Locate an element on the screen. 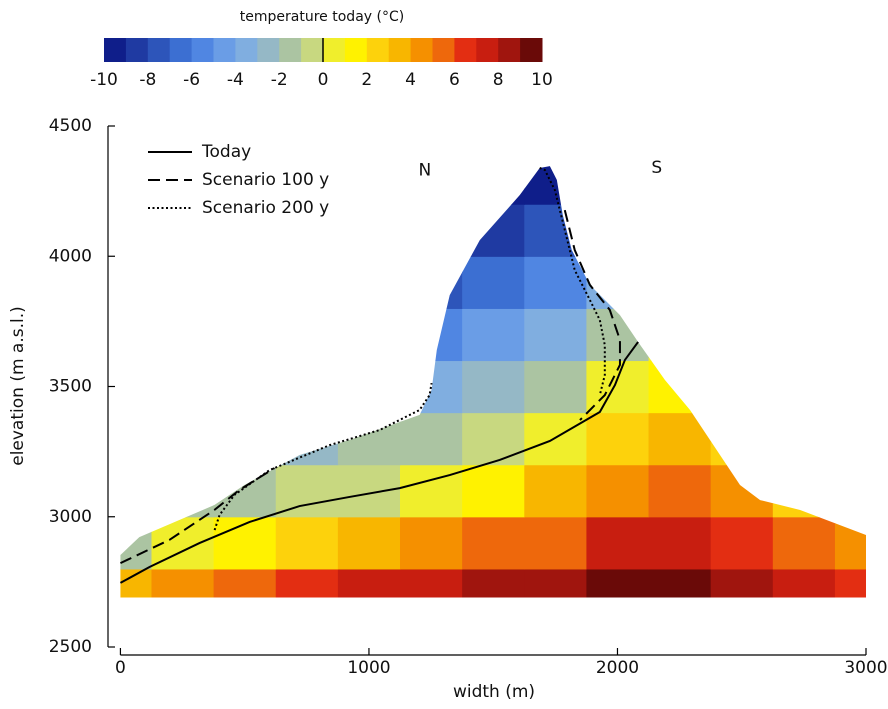  colorbar-tick-label: -4 is located at coordinates (235, 80).